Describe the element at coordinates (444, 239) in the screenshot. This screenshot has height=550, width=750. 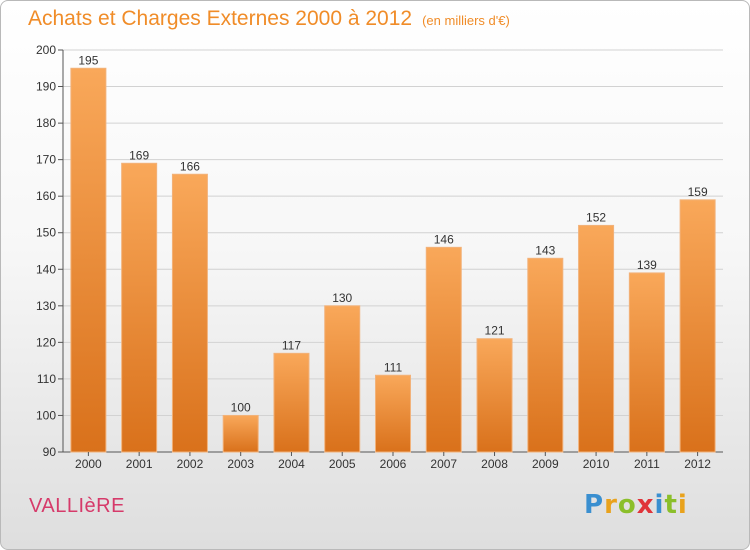
I see `bar-value-label: 146` at that location.